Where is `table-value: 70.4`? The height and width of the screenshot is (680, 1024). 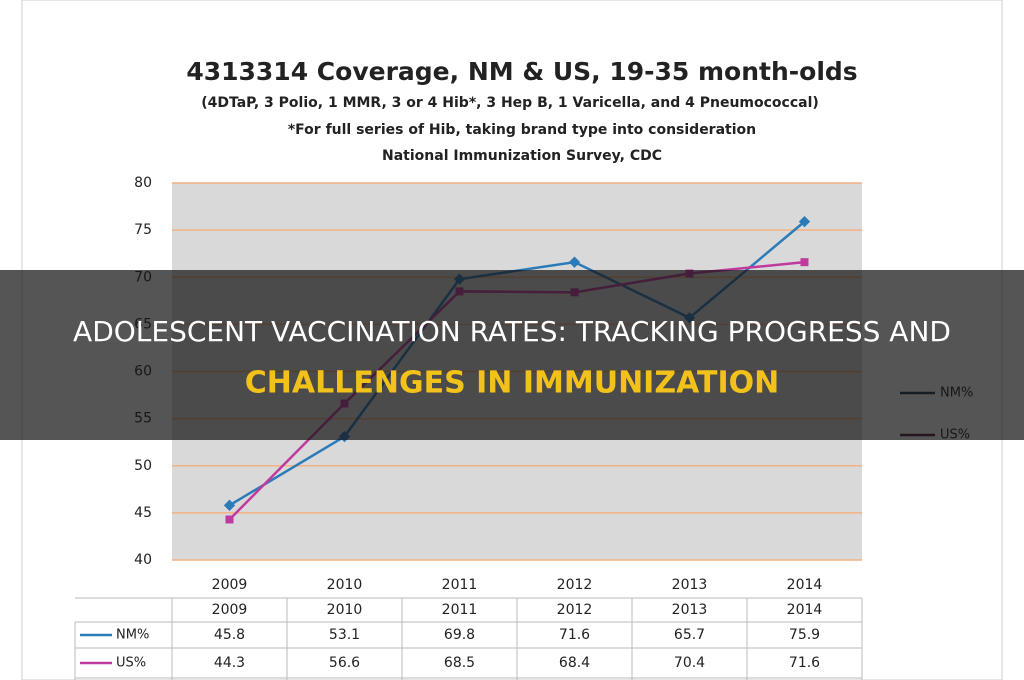 table-value: 70.4 is located at coordinates (689, 663).